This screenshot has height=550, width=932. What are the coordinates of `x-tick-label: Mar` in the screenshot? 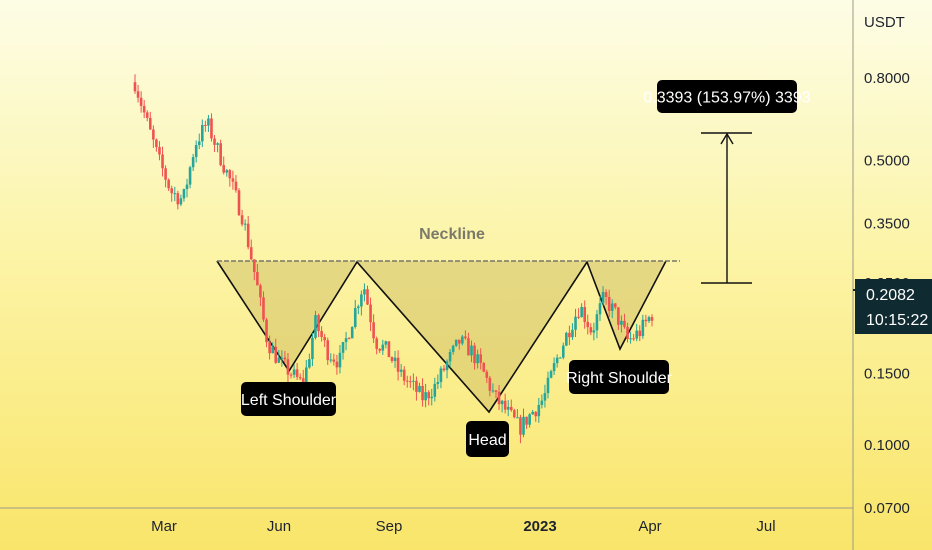 It's located at (164, 526).